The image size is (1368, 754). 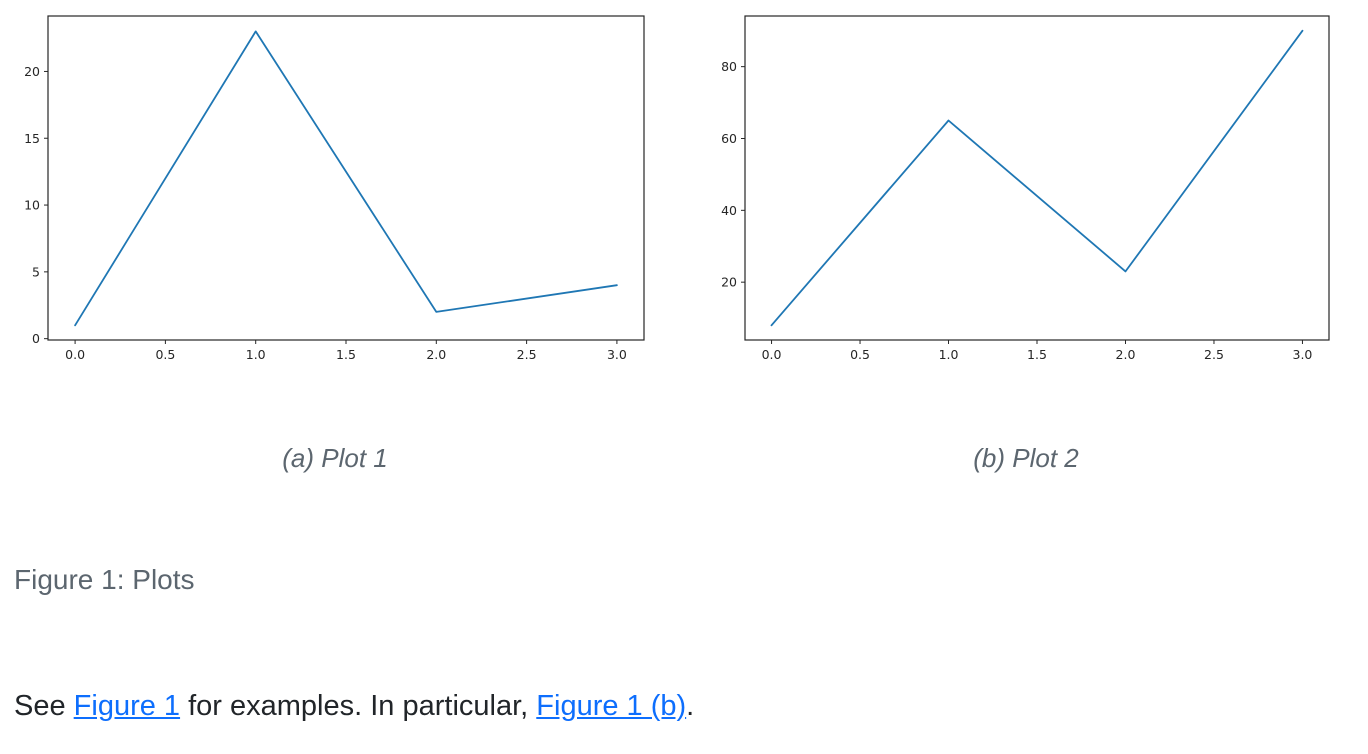 I want to click on subfigure-b-caption: (b) Plot 2, so click(x=1026, y=458).